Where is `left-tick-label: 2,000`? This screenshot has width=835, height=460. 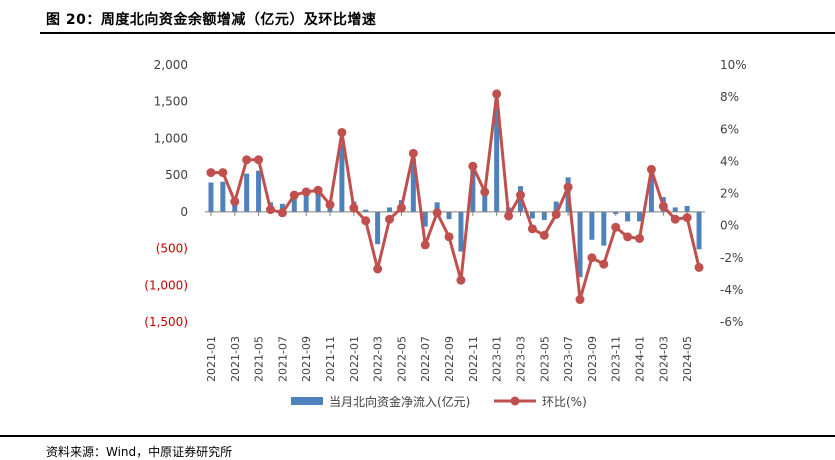
left-tick-label: 2,000 is located at coordinates (171, 65).